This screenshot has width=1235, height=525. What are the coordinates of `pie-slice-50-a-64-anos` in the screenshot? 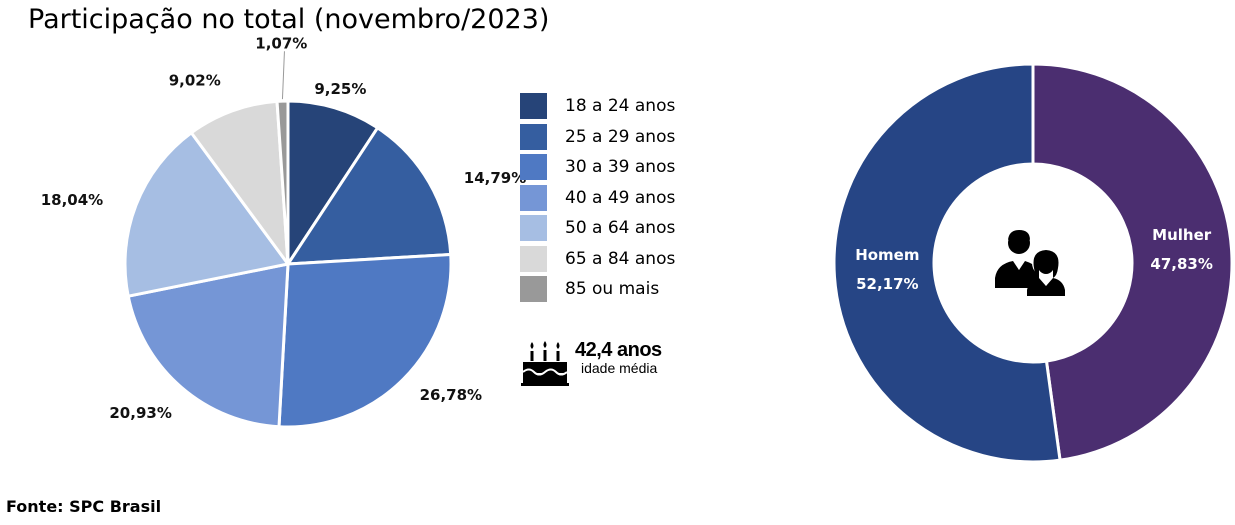 It's located at (206, 214).